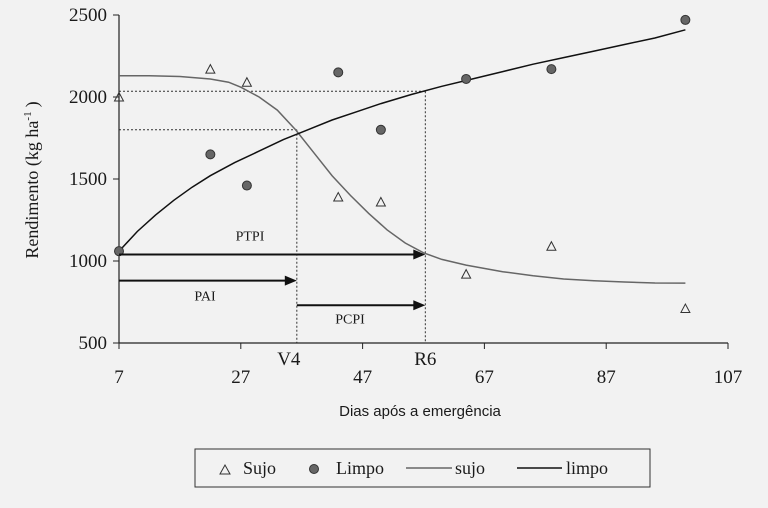  I want to click on arrow-head-pai, so click(290, 280).